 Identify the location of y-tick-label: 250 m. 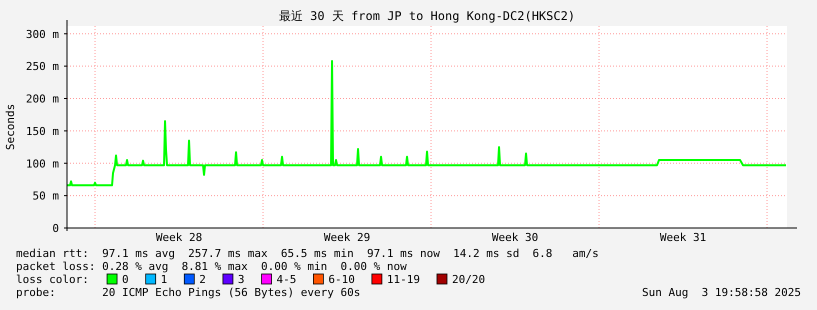
(43, 67).